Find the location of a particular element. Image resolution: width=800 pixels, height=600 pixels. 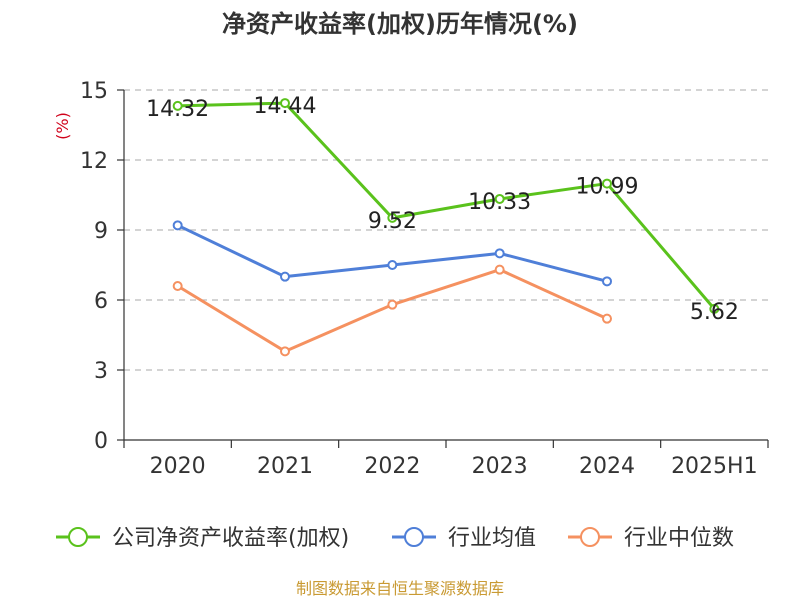

legend-item: 行业中位数 is located at coordinates (651, 538).